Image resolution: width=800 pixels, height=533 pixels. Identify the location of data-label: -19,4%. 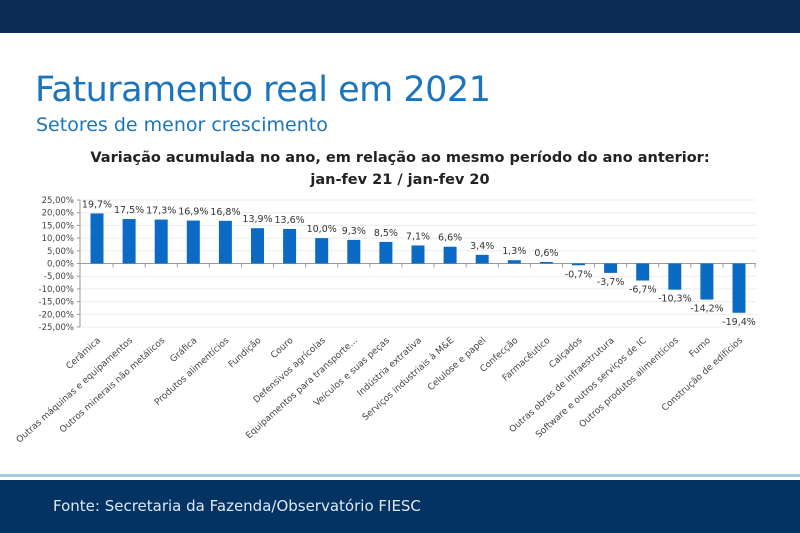
(739, 322).